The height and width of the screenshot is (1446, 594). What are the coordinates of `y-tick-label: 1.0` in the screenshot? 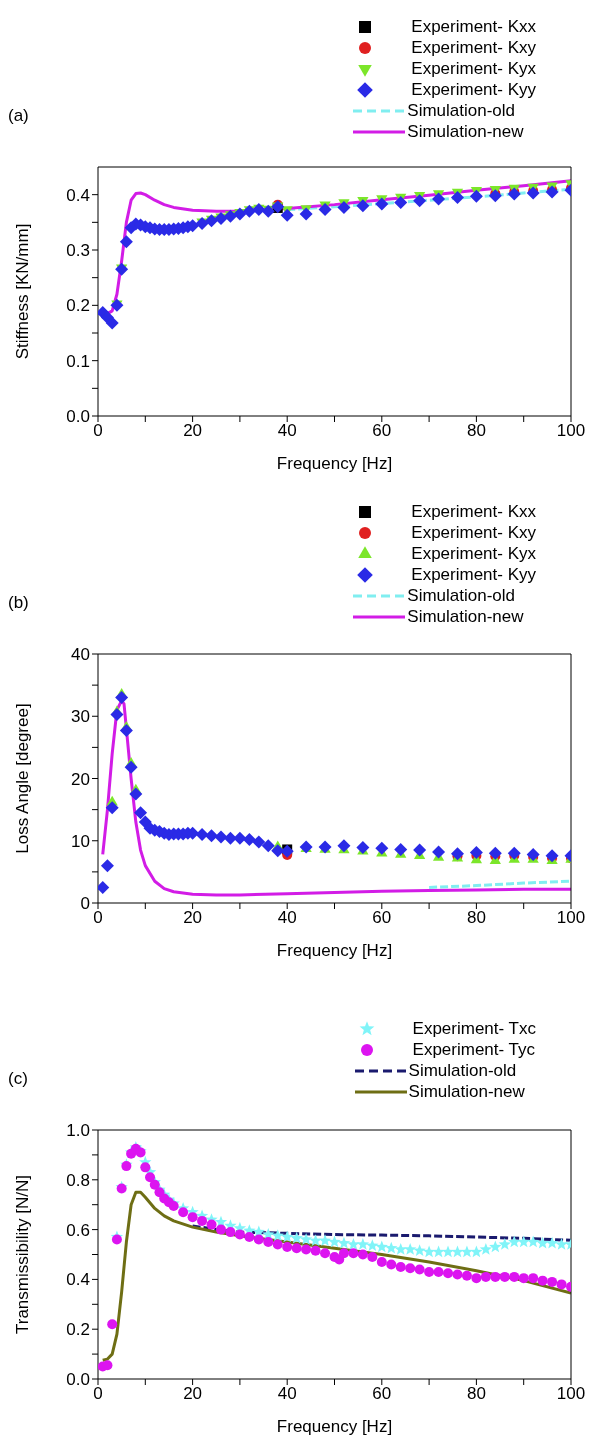 It's located at (78, 1131).